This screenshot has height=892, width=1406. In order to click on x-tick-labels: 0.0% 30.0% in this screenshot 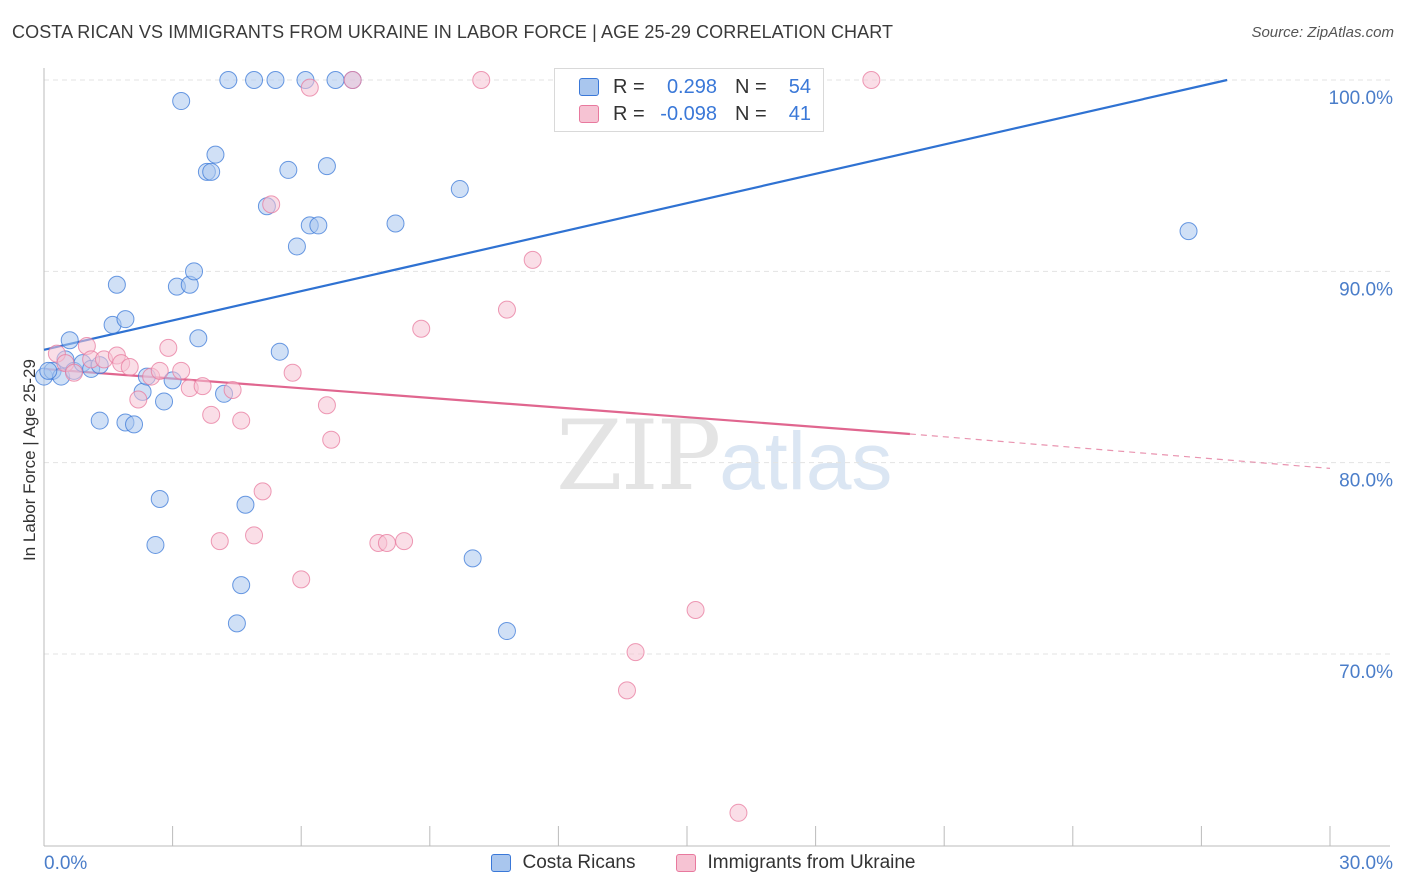, I will do `click(718, 863)`.